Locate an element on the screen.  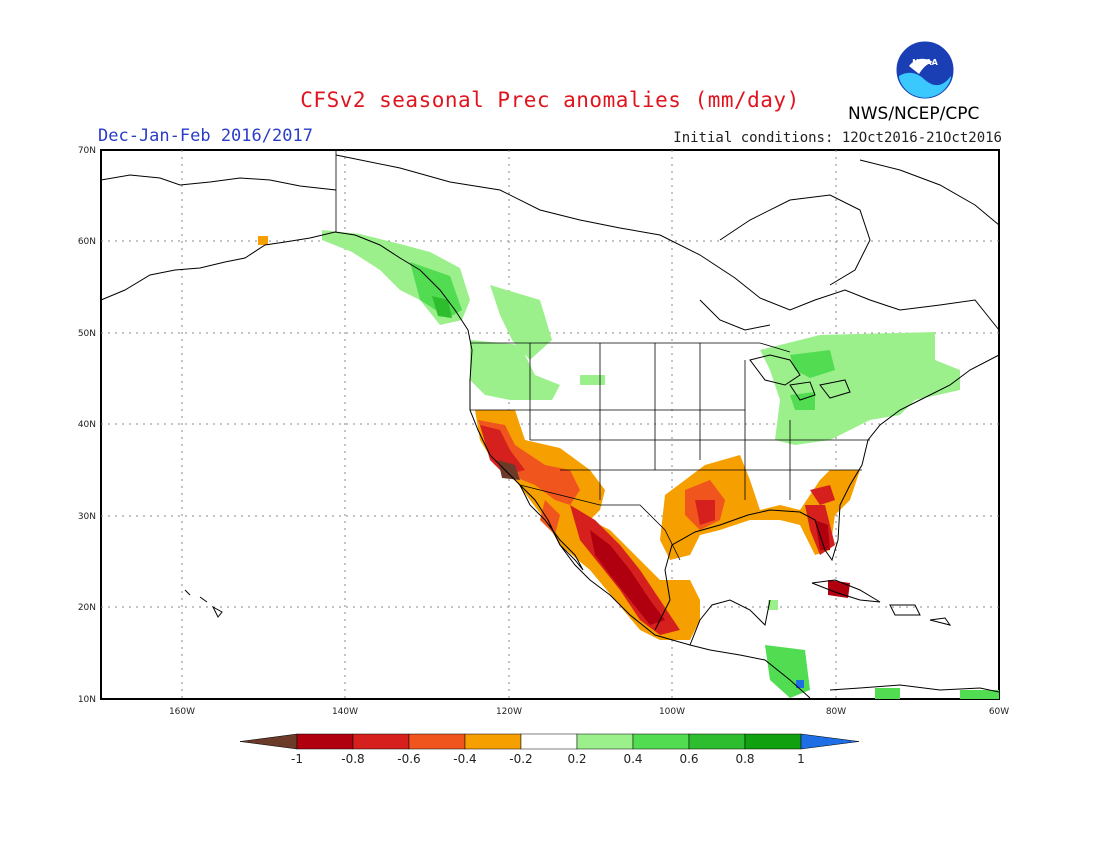
initial-conditions-label: Initial conditions: 12Oct2016-21Oct2016 is located at coordinates (837, 138).